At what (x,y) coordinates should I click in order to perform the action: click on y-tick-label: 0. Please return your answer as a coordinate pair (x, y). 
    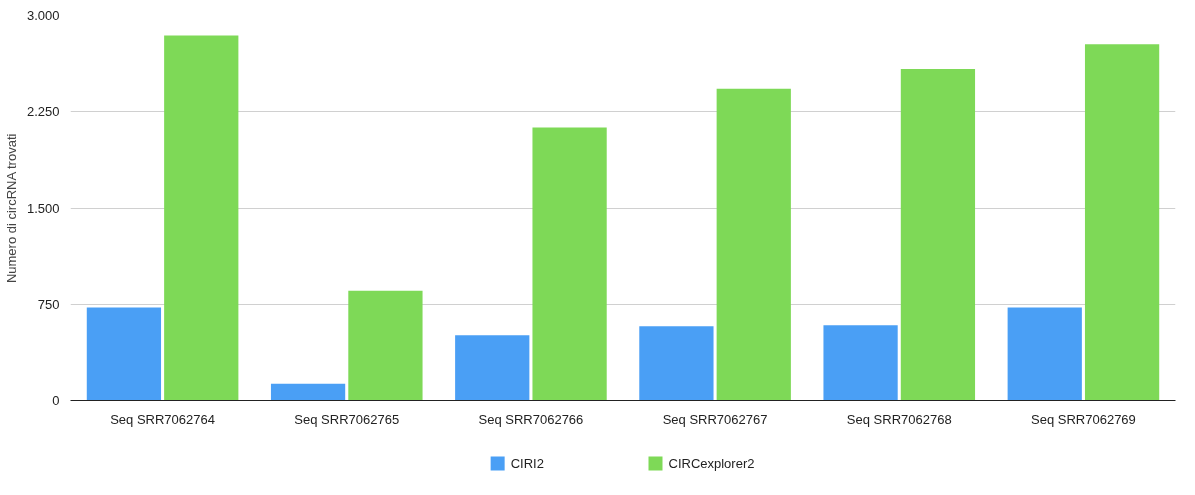
    Looking at the image, I should click on (56, 400).